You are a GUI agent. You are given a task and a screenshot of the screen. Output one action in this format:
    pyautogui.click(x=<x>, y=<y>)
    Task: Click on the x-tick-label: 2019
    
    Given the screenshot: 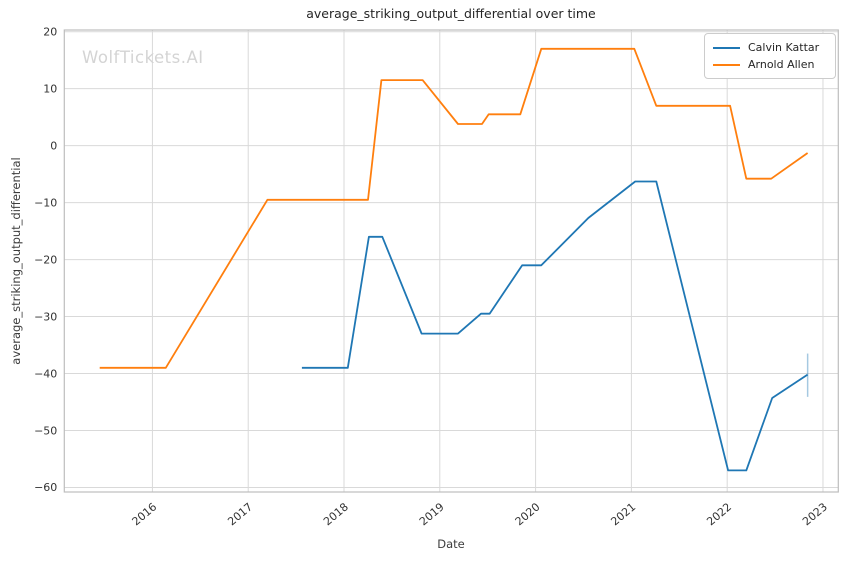 What is the action you would take?
    pyautogui.click(x=432, y=514)
    